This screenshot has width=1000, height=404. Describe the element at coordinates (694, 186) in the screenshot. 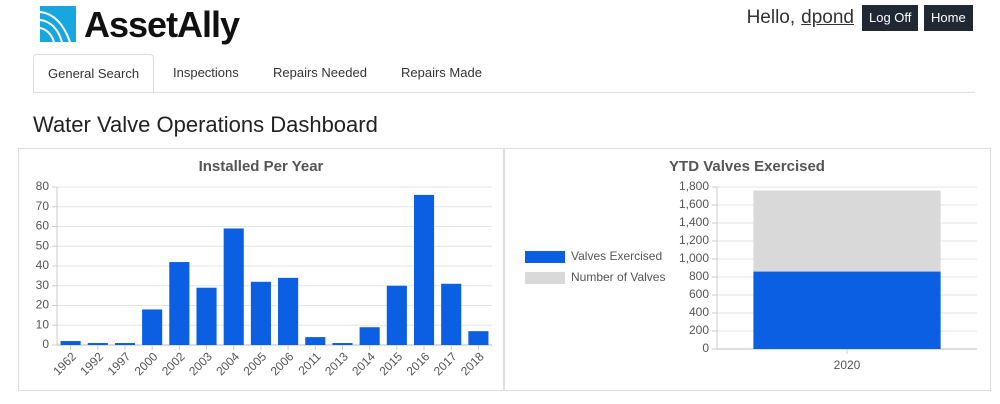

I see `y-tick-label: 1,800` at that location.